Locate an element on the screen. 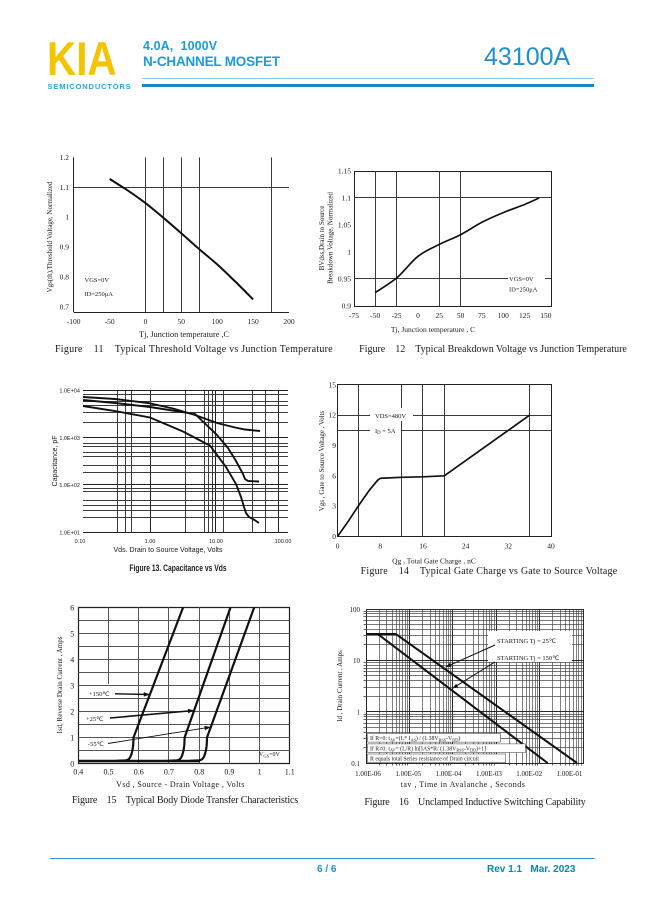  svg-text: 1.05 is located at coordinates (344, 225).